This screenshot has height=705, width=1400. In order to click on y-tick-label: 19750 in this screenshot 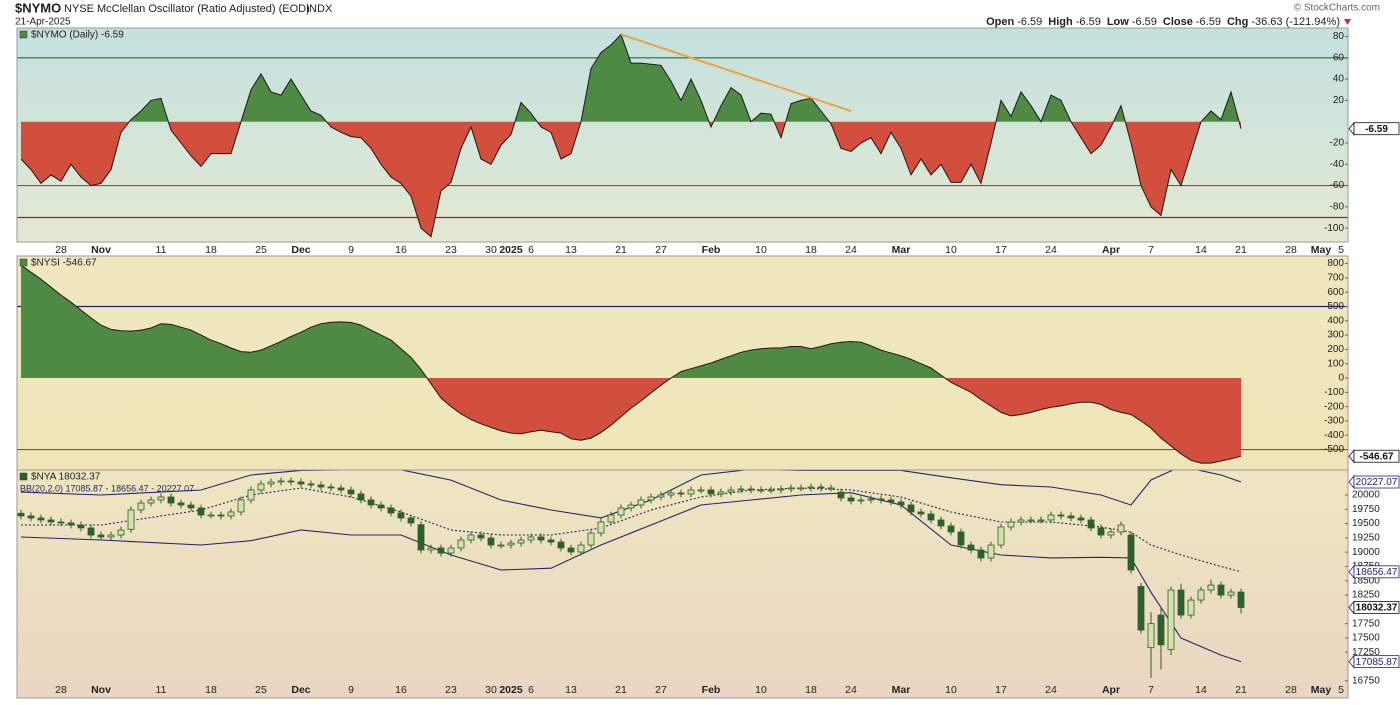, I will do `click(1366, 509)`.